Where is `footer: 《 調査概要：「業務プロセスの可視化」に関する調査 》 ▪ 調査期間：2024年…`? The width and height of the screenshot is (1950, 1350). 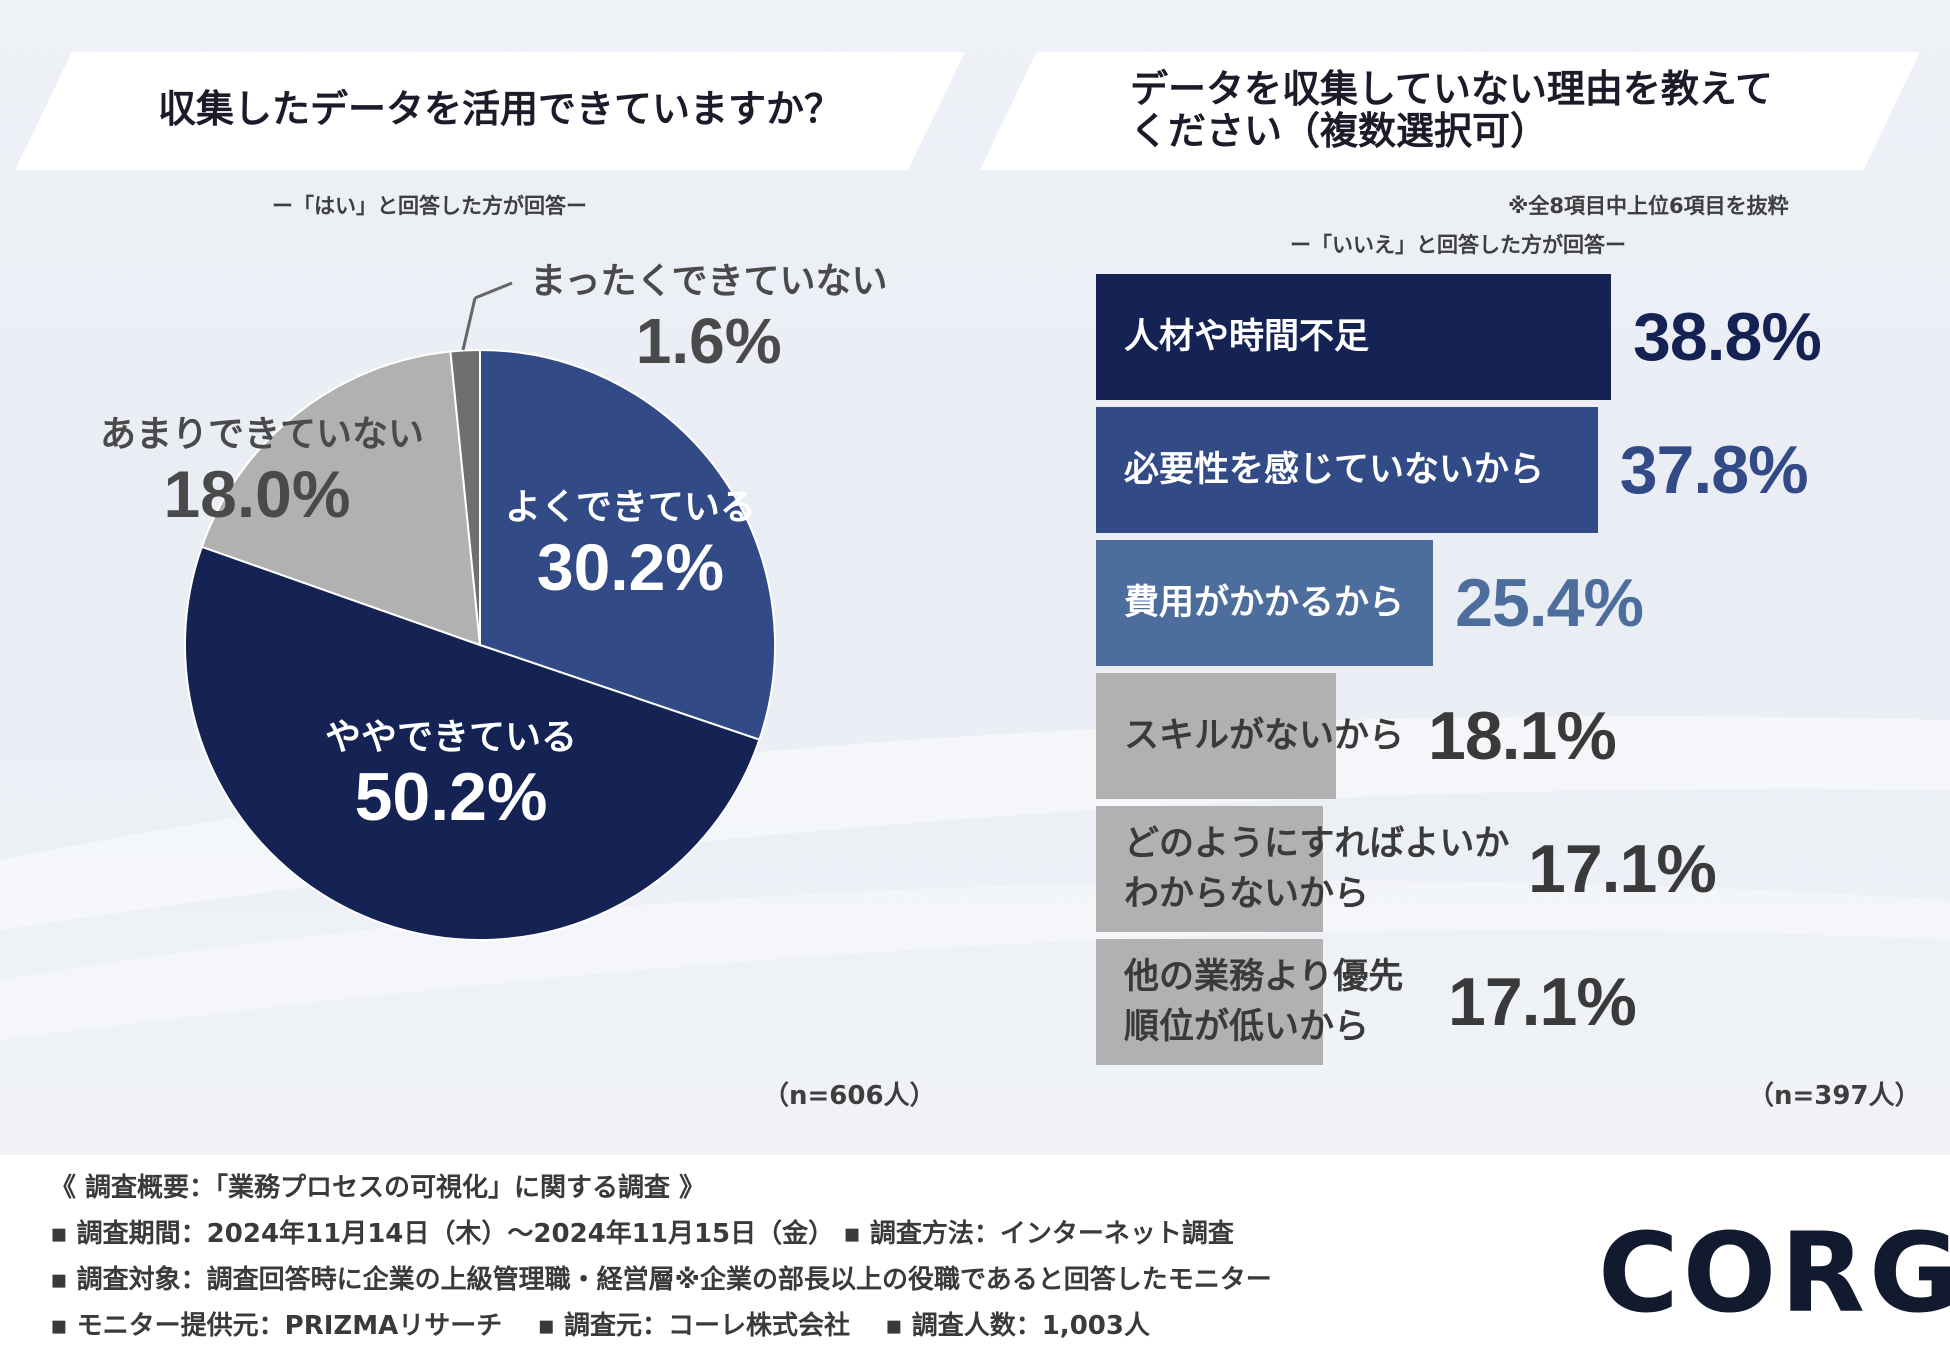
footer: 《 調査概要：「業務プロセスの可視化」に関する調査 》 ▪ 調査期間：2024年… is located at coordinates (975, 1252).